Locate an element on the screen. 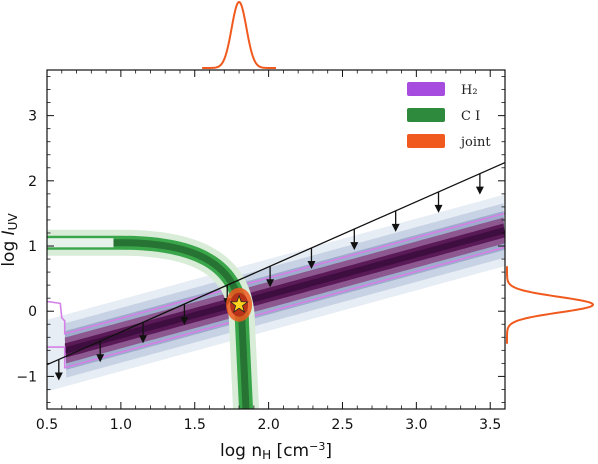 This screenshot has width=598, height=464. joint-constraint is located at coordinates (239, 304).